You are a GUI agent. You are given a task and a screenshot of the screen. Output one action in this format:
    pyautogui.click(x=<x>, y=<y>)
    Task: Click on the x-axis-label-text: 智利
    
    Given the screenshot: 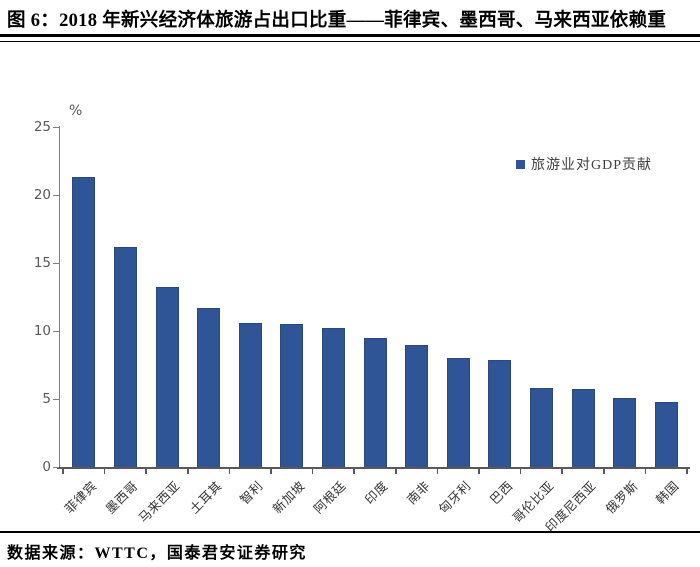 What is the action you would take?
    pyautogui.click(x=251, y=493)
    